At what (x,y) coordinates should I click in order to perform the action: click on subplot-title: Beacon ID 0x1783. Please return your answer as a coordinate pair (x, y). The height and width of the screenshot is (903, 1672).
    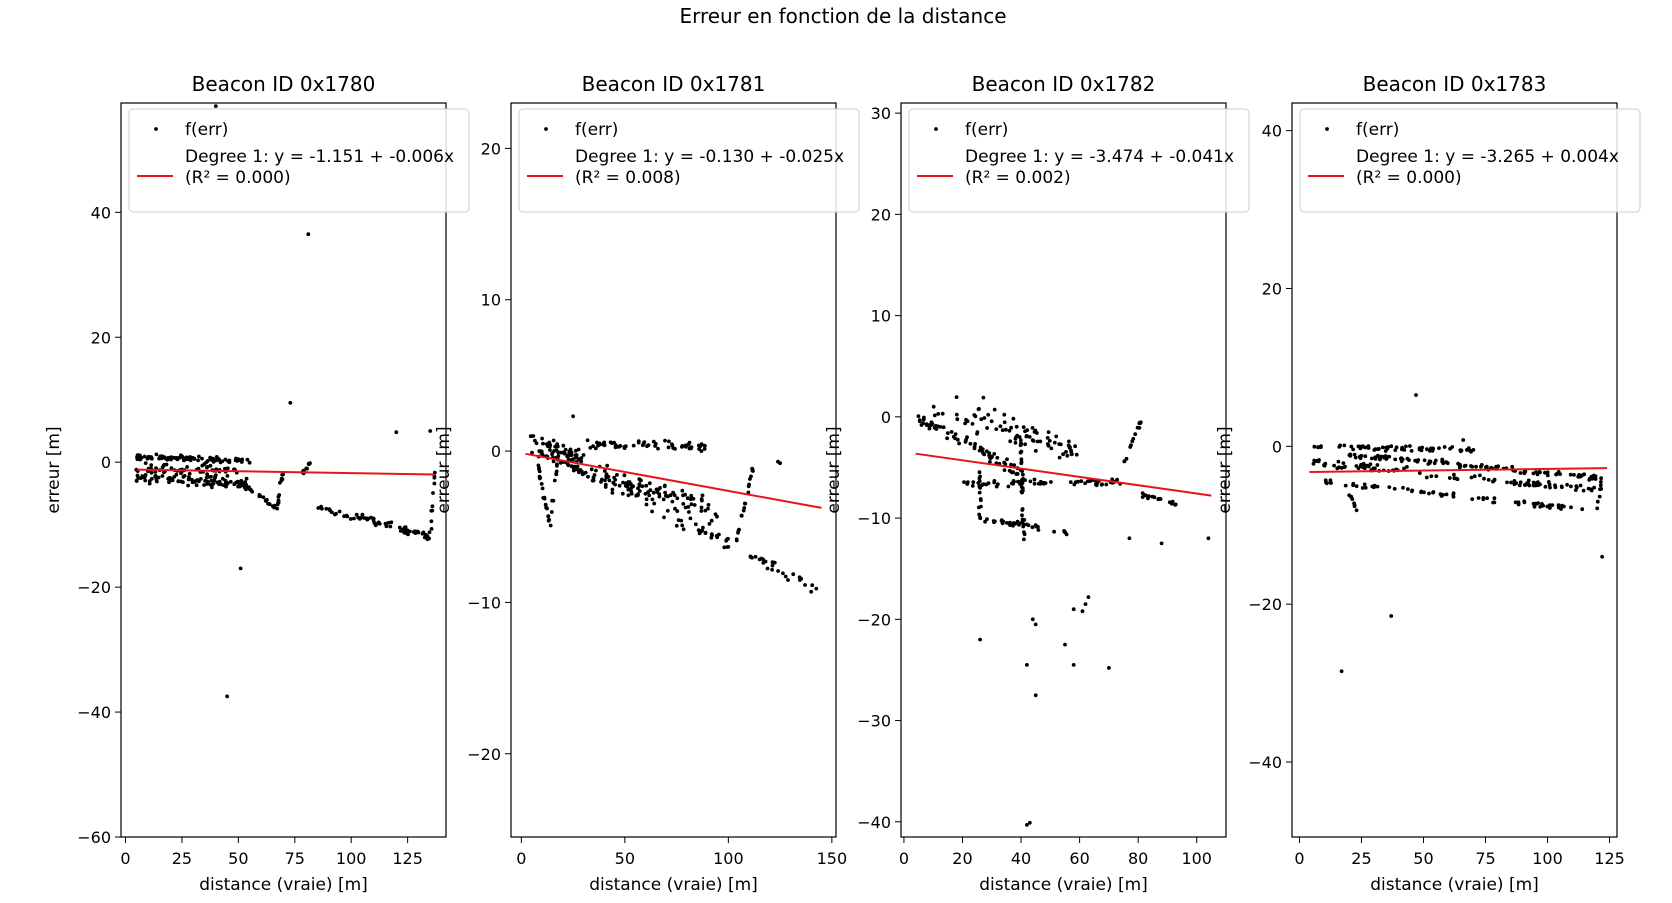
    Looking at the image, I should click on (1455, 84).